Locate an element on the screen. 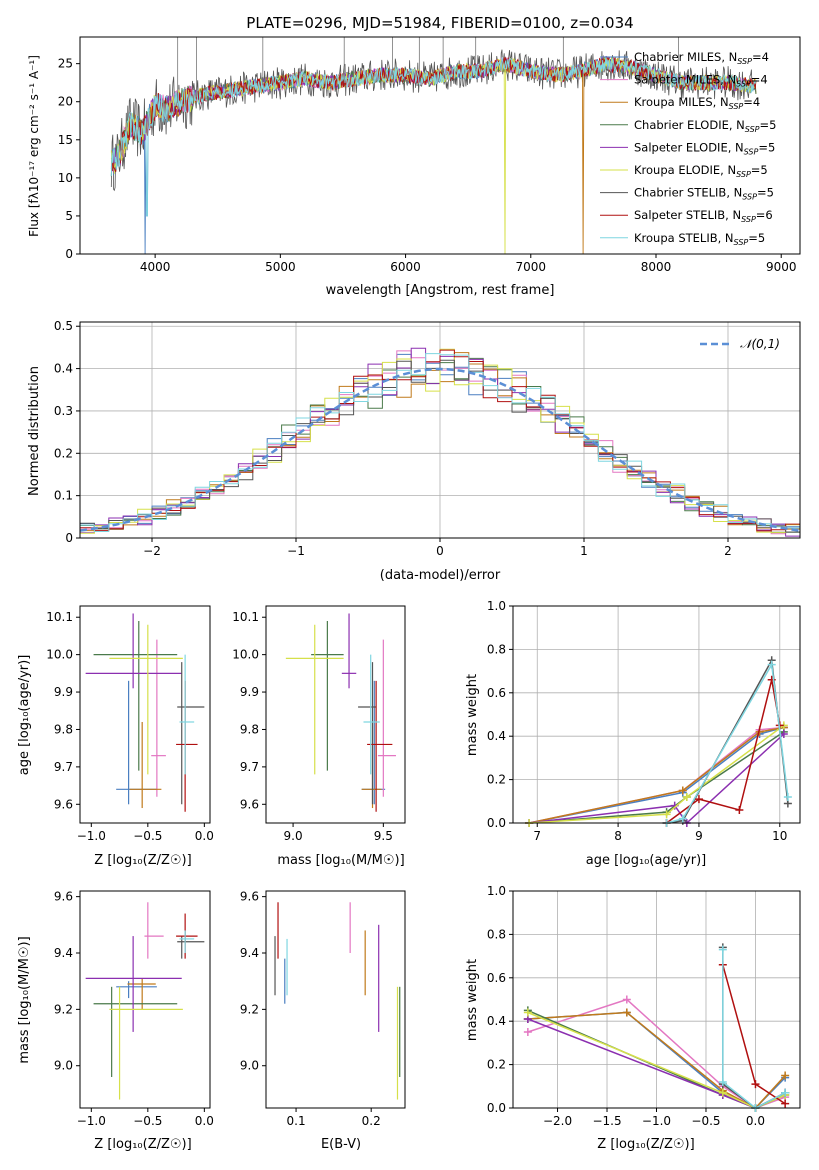  x-tick-label: 7000 is located at coordinates (531, 267).